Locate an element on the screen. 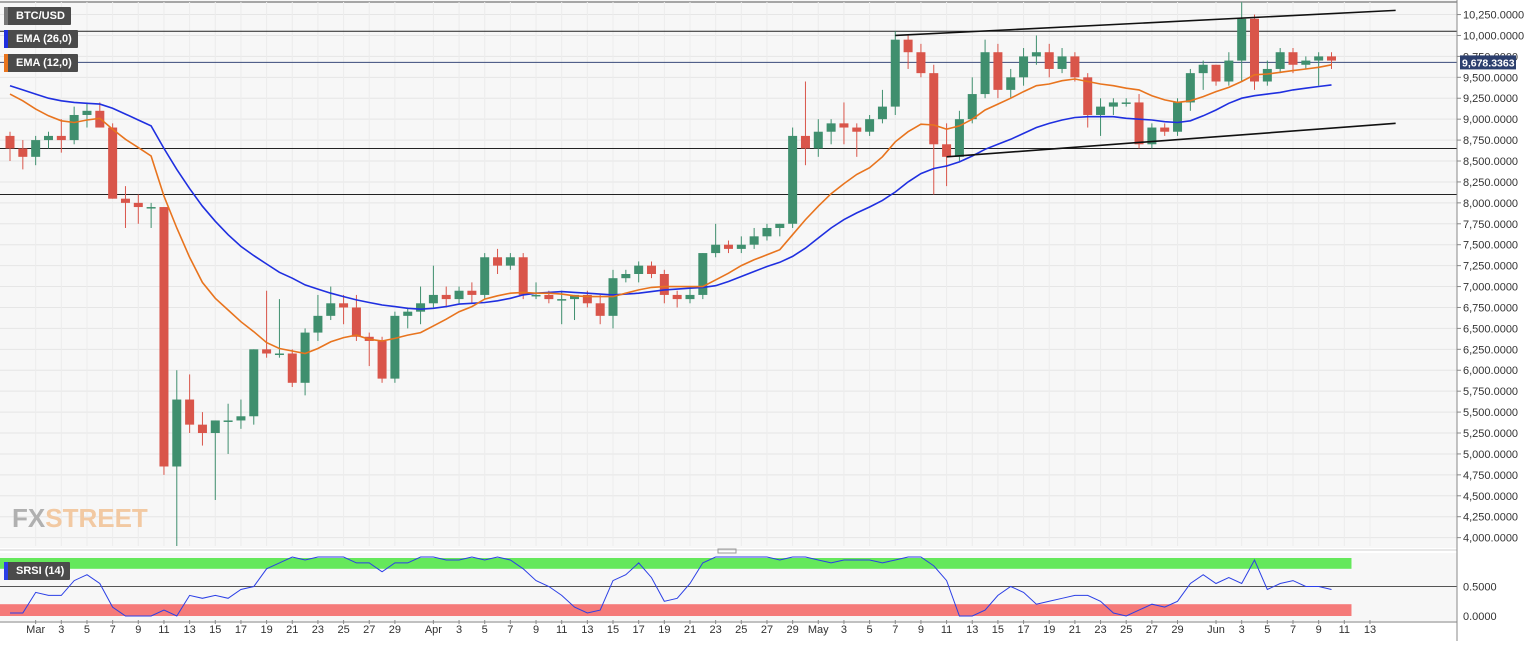 The height and width of the screenshot is (646, 1536). legend-ema-fast: EMA (12,0) is located at coordinates (41, 63).